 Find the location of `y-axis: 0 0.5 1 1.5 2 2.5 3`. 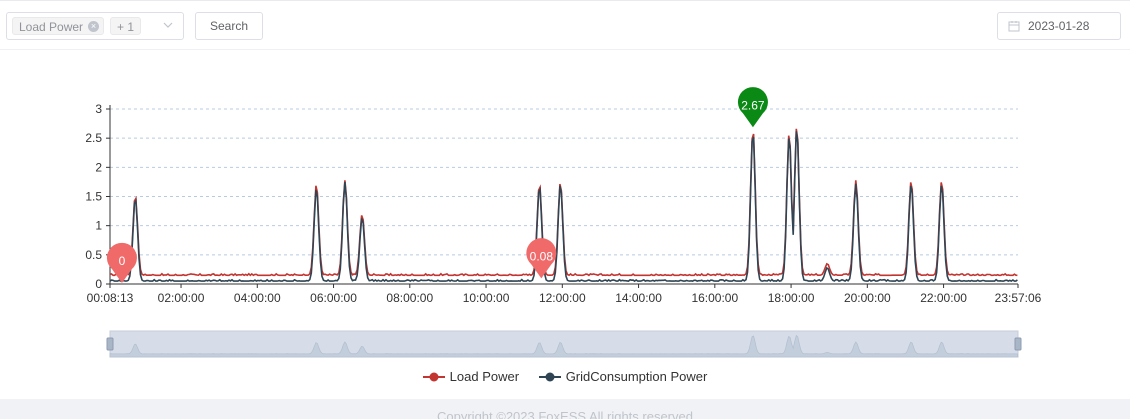

y-axis: 0 0.5 1 1.5 2 2.5 3 is located at coordinates (98, 196).